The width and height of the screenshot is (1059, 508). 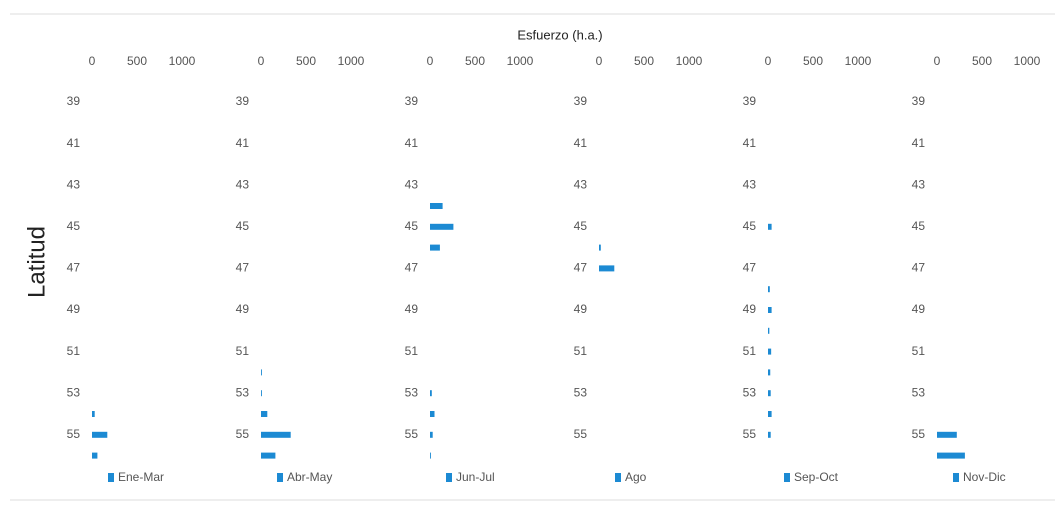 What do you see at coordinates (816, 477) in the screenshot?
I see `legend-label: Sep-Oct` at bounding box center [816, 477].